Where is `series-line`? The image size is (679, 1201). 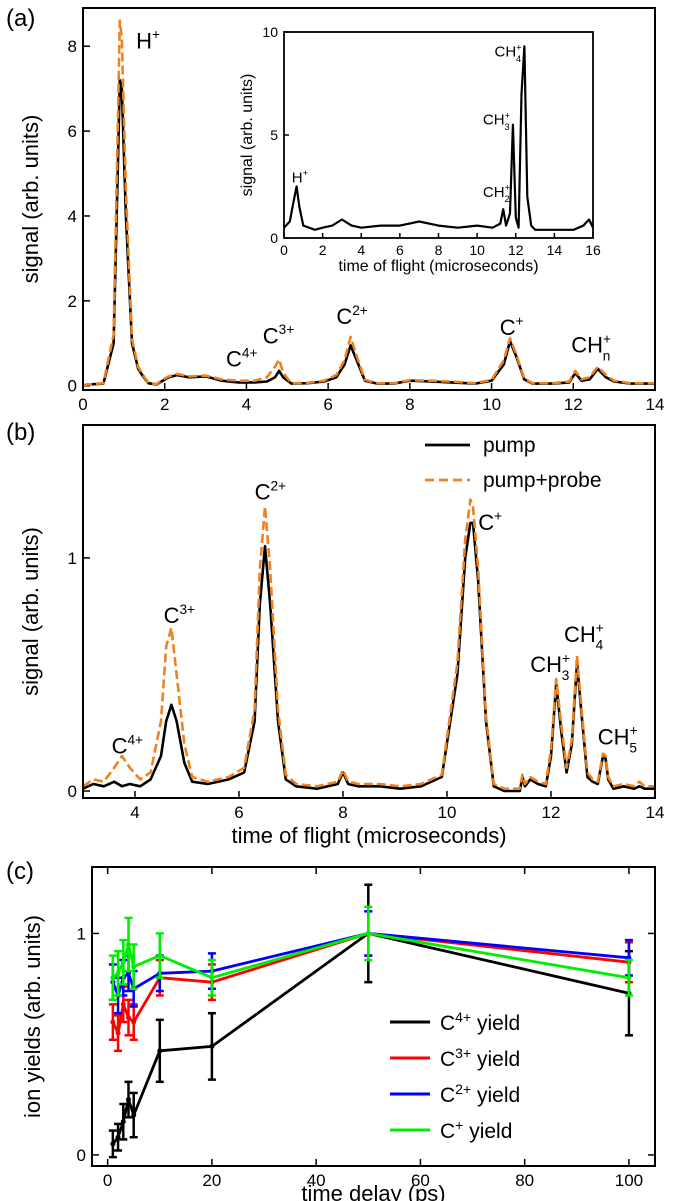 series-line is located at coordinates (438, 138).